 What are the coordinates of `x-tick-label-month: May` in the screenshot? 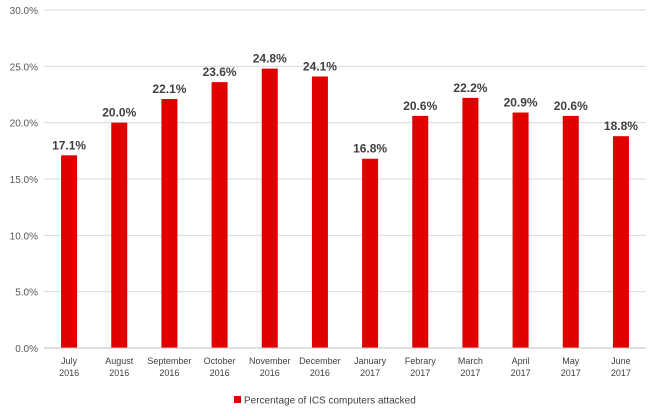 It's located at (571, 361).